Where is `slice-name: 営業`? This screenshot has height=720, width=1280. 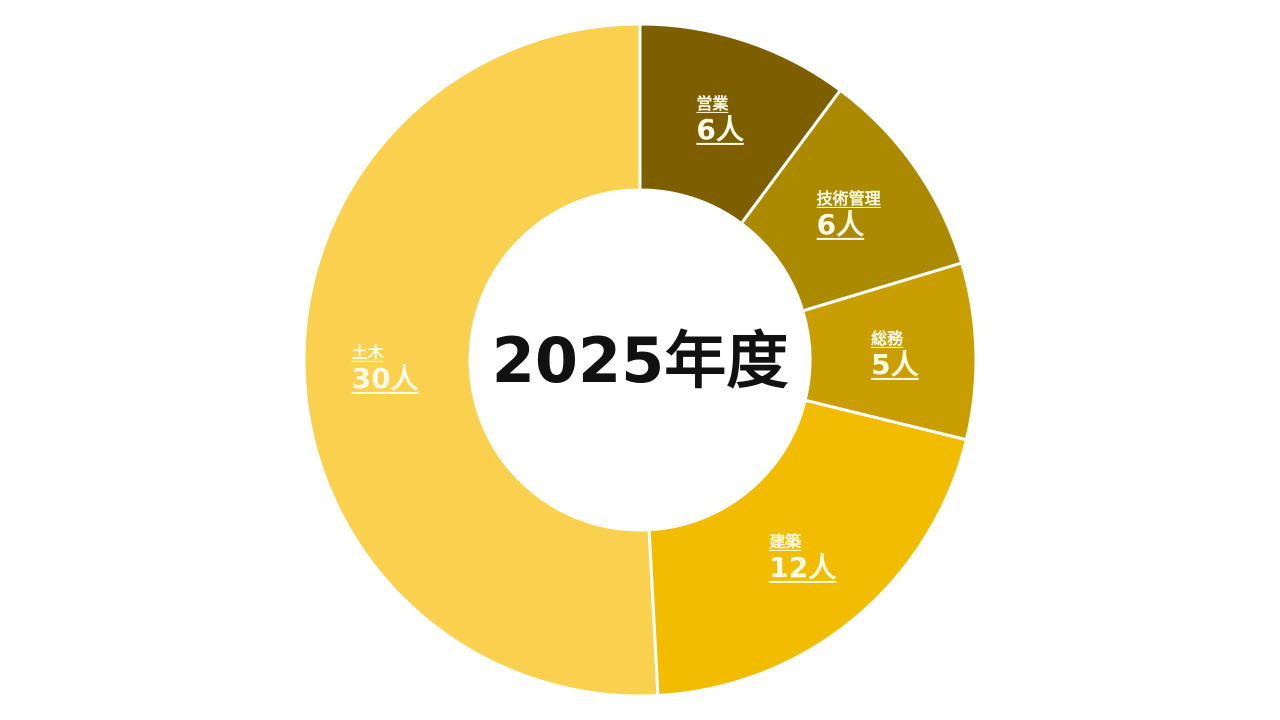
slice-name: 営業 is located at coordinates (712, 103).